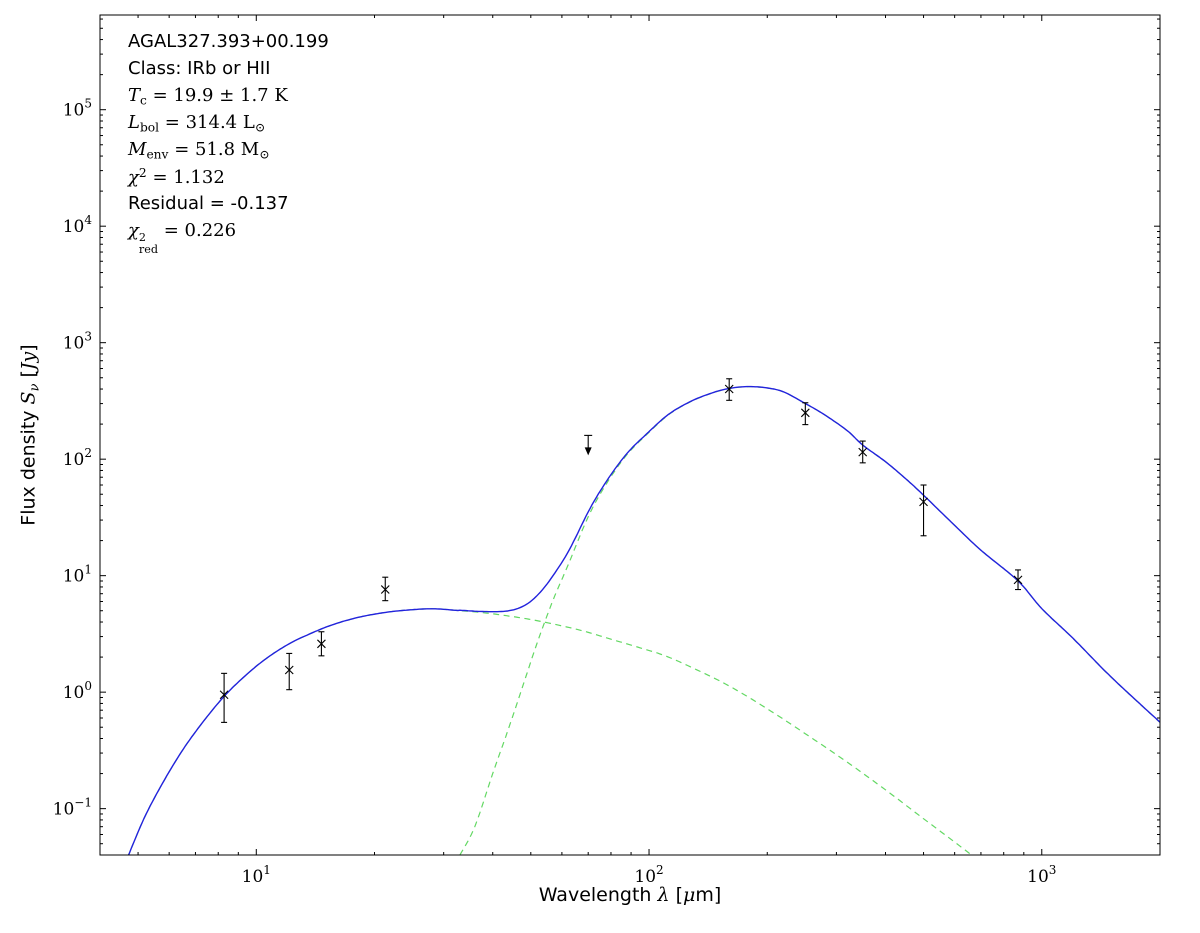  I want to click on annotation-line: Class: IRb or HII, so click(228, 71).